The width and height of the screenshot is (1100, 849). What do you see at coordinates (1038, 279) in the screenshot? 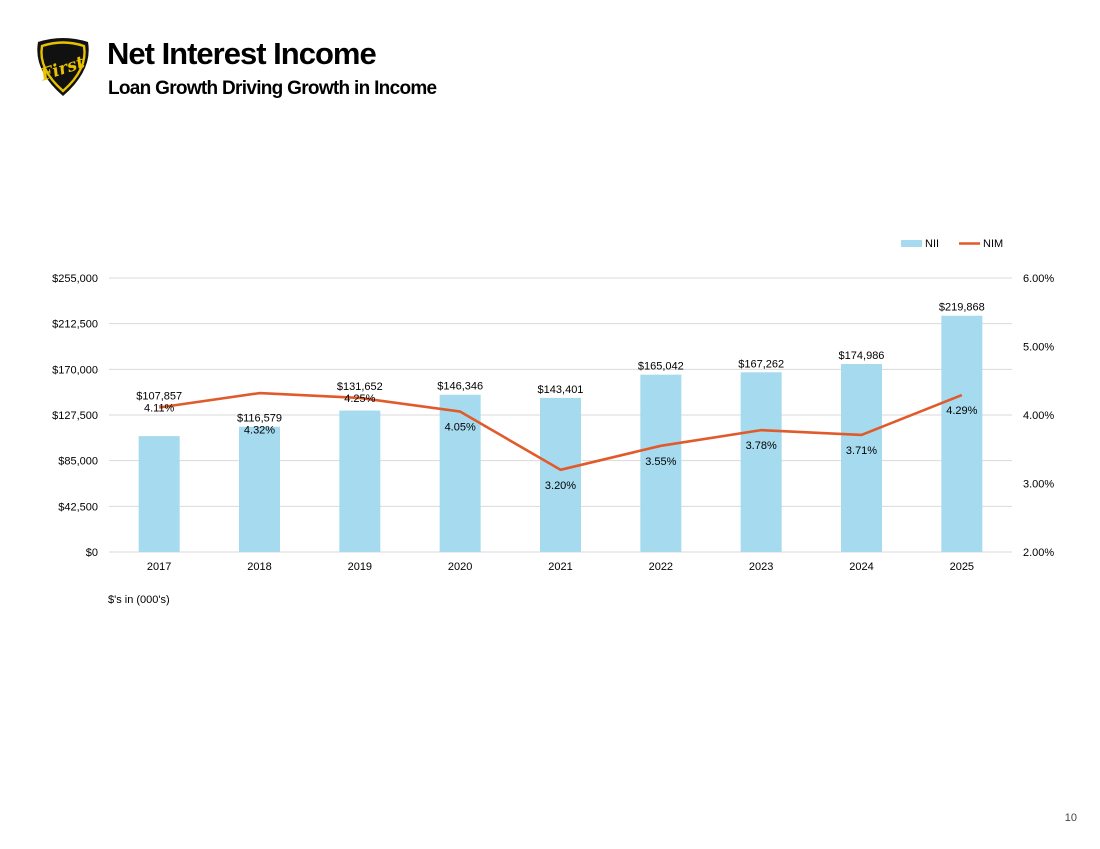
I see `right-axis-tick-label: 6.00%` at bounding box center [1038, 279].